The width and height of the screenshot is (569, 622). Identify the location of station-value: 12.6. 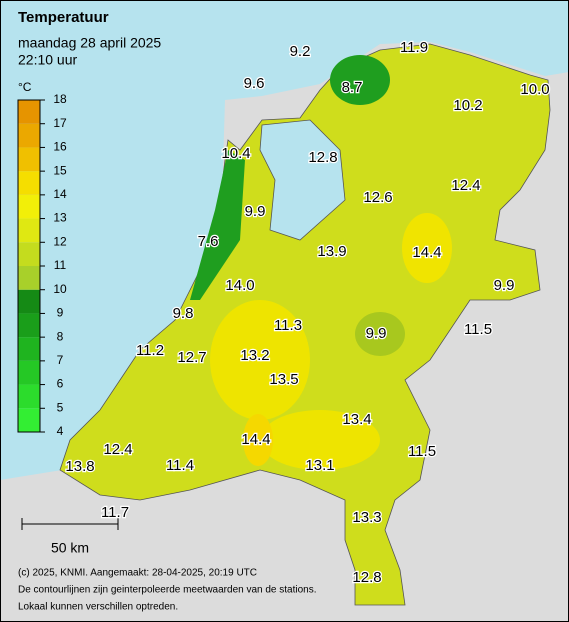
(377, 197).